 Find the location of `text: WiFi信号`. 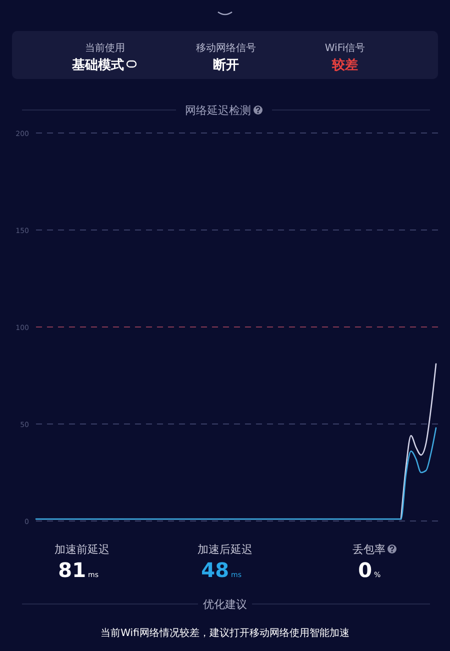

text: WiFi信号 is located at coordinates (345, 48).